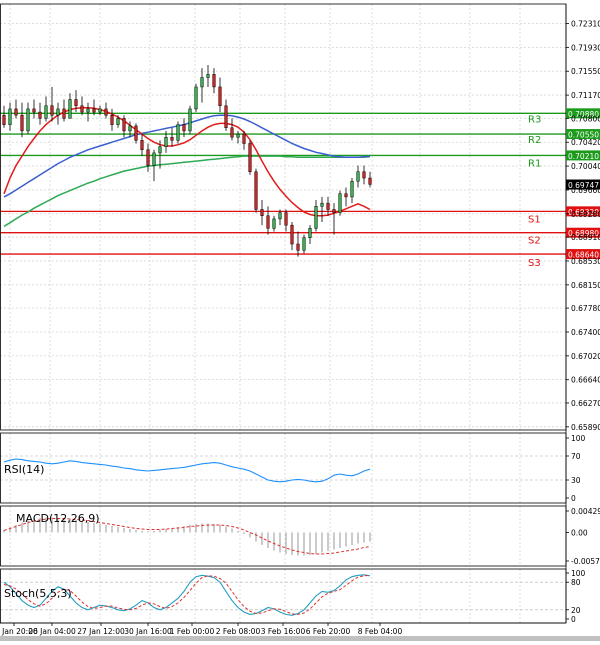 The image size is (600, 645). Describe the element at coordinates (534, 119) in the screenshot. I see `level-label-r3: R3` at that location.